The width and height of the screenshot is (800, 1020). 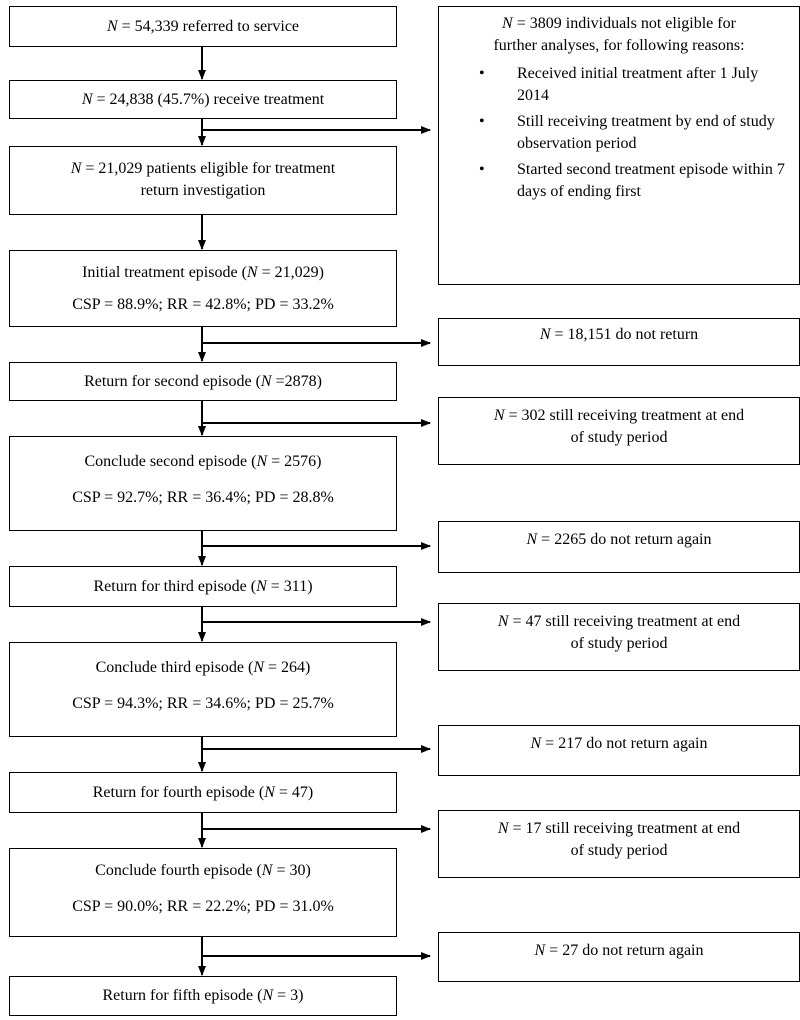 I want to click on box-receive-treatment-text: N = 24,838 (45.7%) receive treatment, so click(x=203, y=99).